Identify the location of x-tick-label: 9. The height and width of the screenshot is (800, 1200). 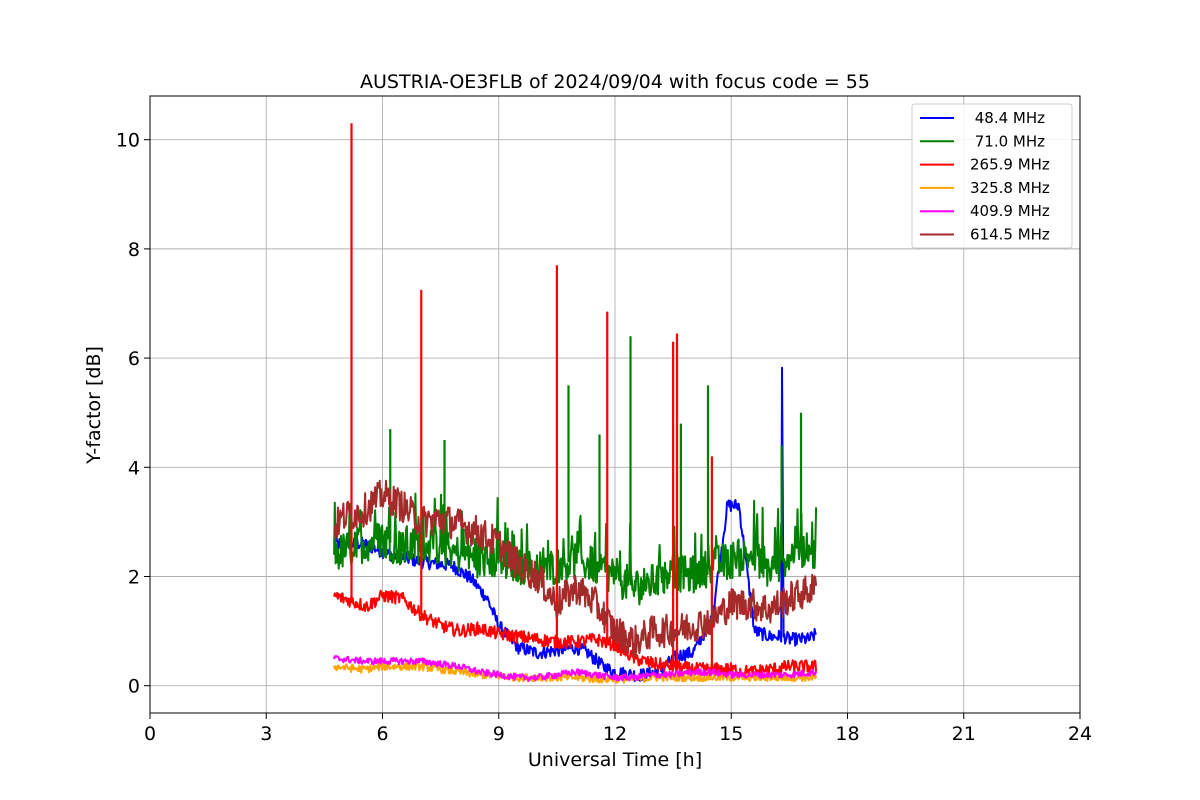
(499, 734).